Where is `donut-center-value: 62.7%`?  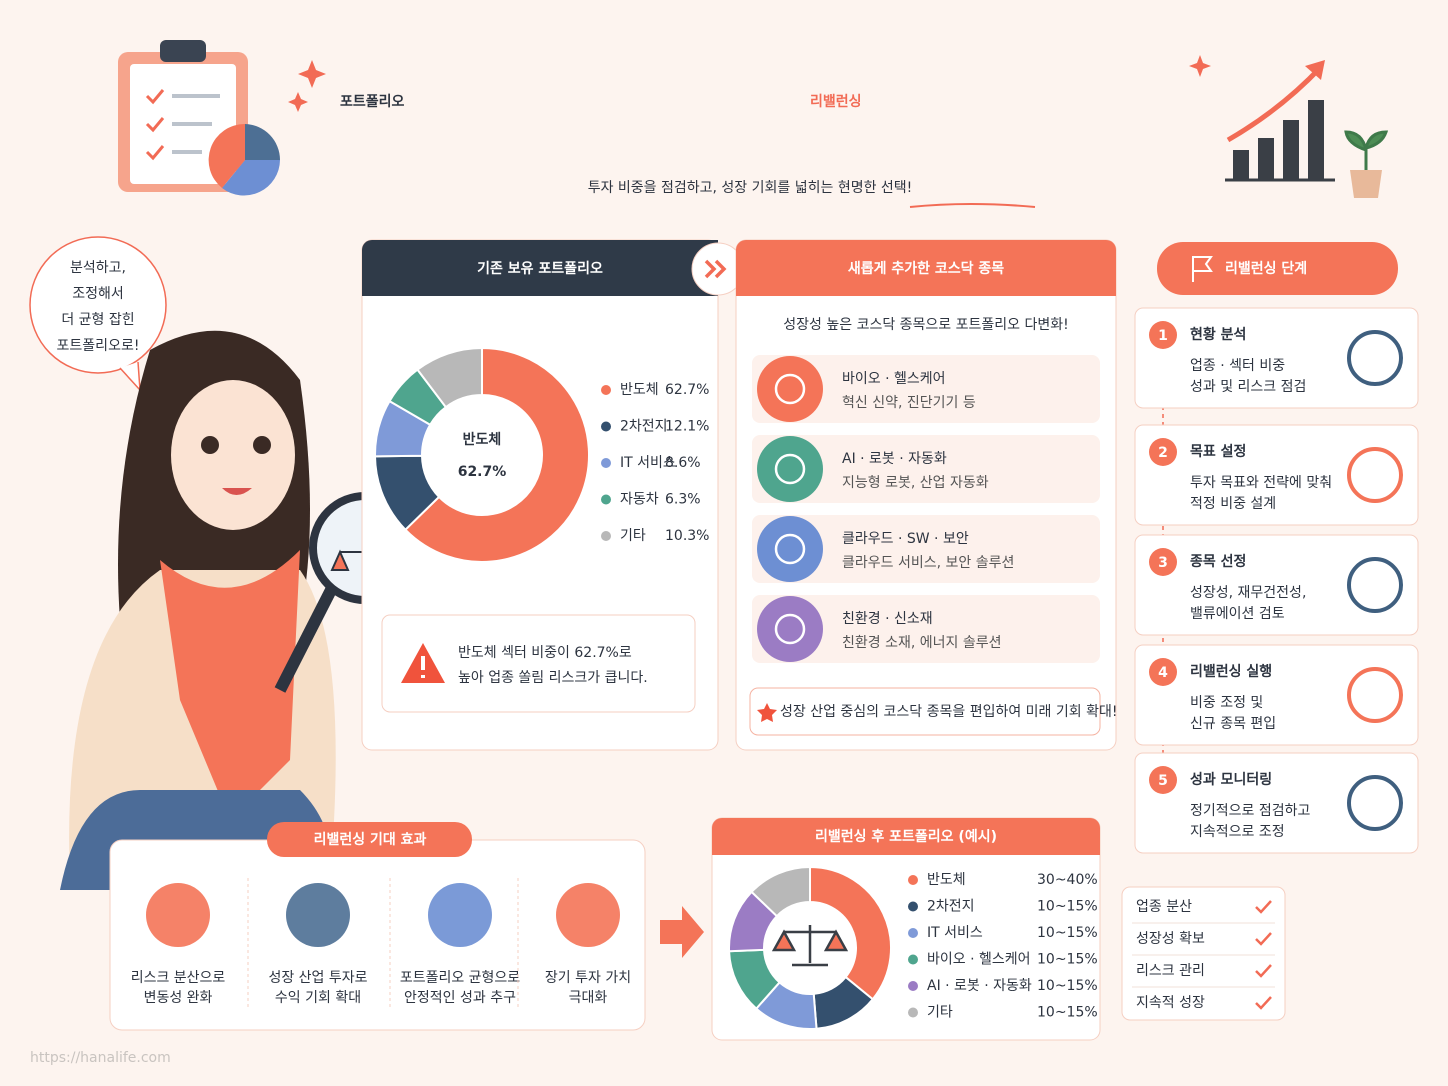 donut-center-value: 62.7% is located at coordinates (482, 472).